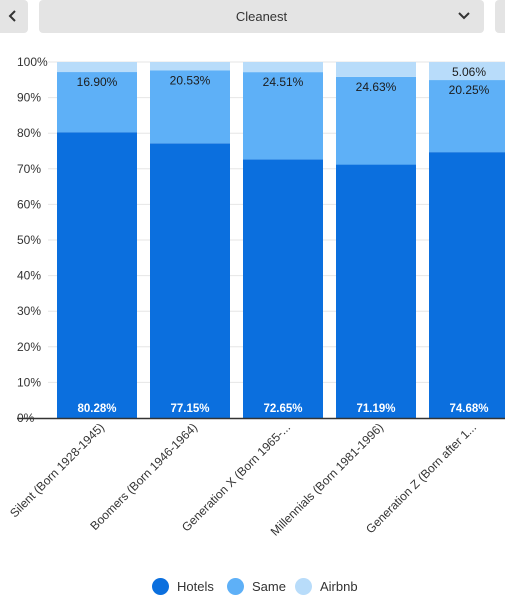 The height and width of the screenshot is (599, 505). I want to click on legend-label: Hotels, so click(195, 586).